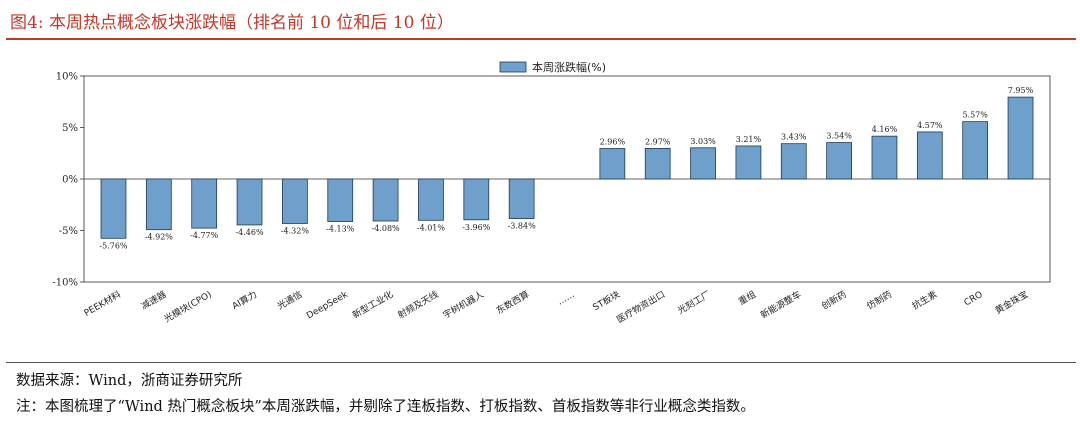 Image resolution: width=1080 pixels, height=424 pixels. Describe the element at coordinates (463, 304) in the screenshot. I see `category-label: 宇树机器人` at that location.